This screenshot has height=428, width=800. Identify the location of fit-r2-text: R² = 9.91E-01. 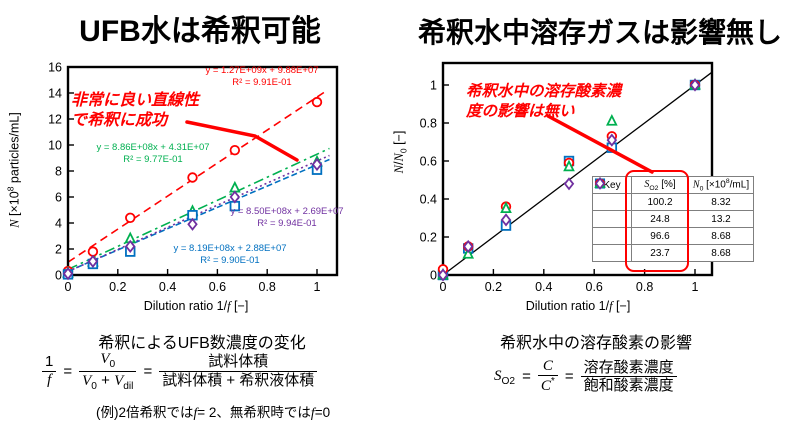
(262, 83).